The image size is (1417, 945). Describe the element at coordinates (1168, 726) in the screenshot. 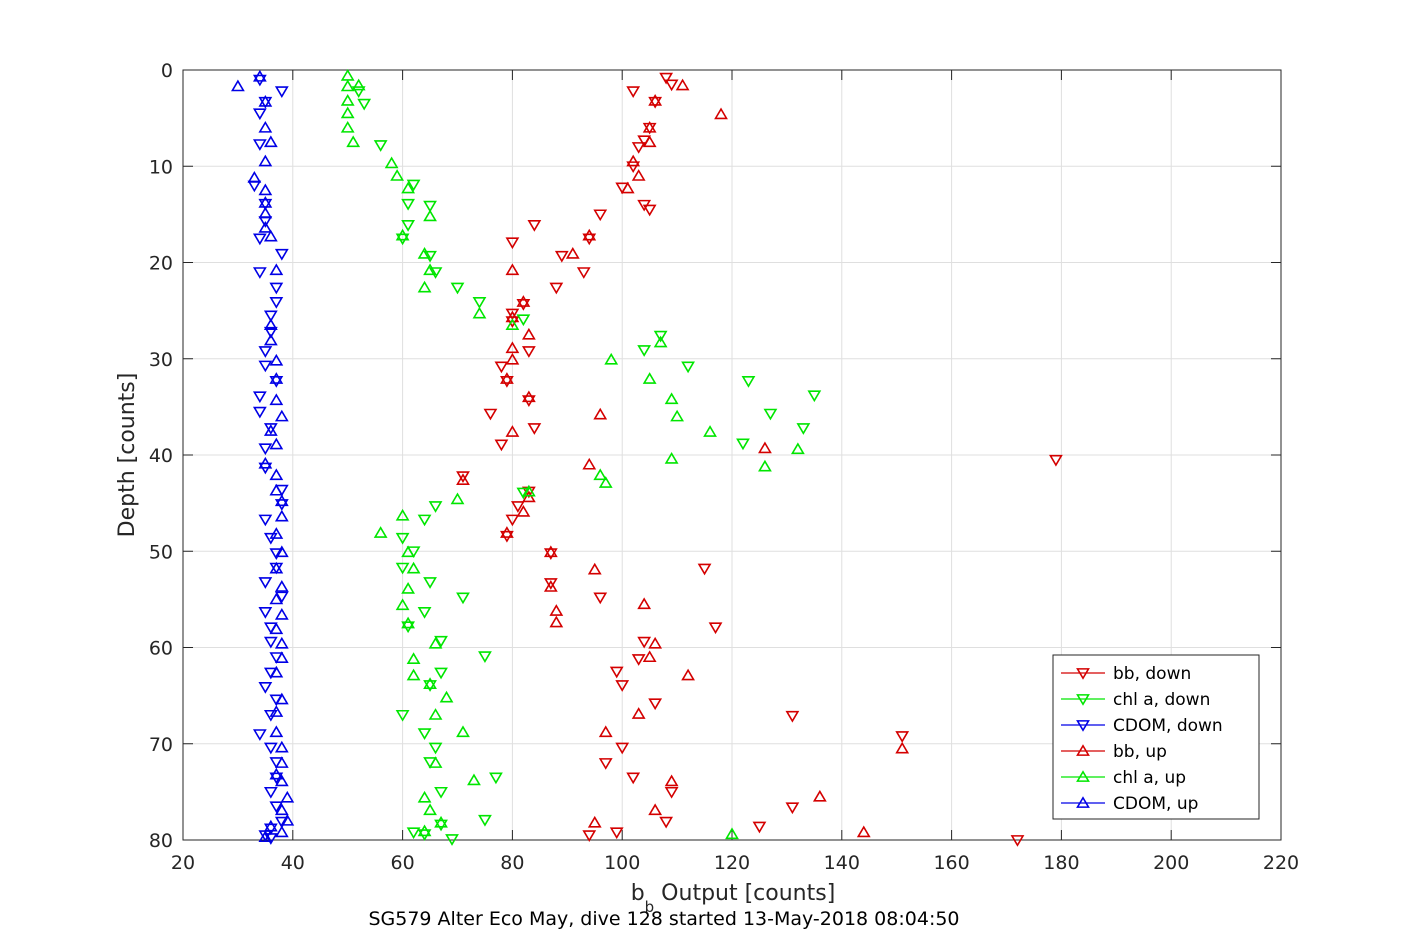

I see `legend-label: CDOM, down` at that location.